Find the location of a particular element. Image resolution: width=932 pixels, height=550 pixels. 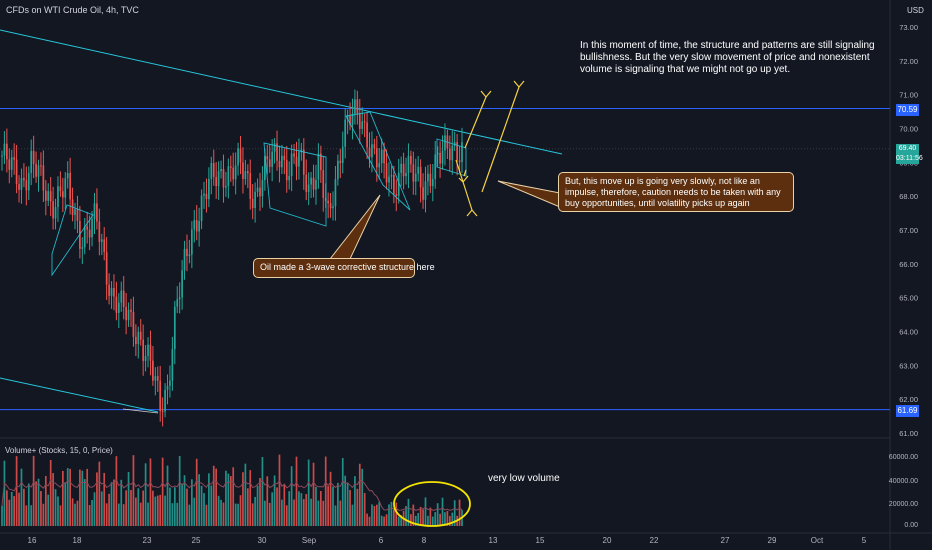

x-tick-label: 29 is located at coordinates (772, 540).